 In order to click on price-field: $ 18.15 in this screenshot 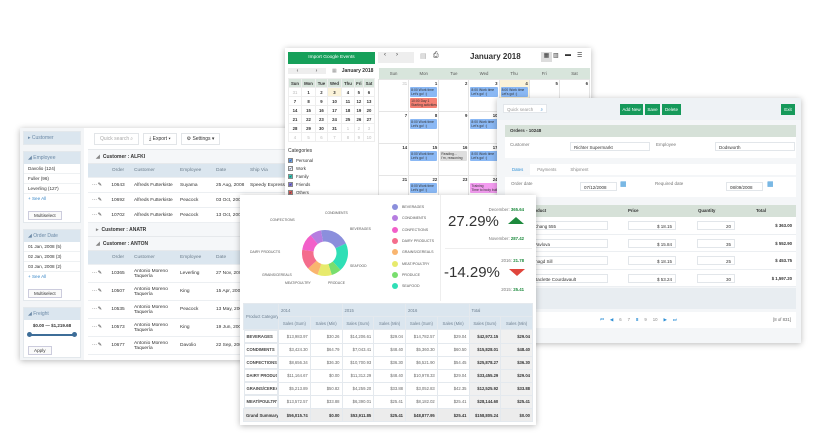, I will do `click(652, 225)`.